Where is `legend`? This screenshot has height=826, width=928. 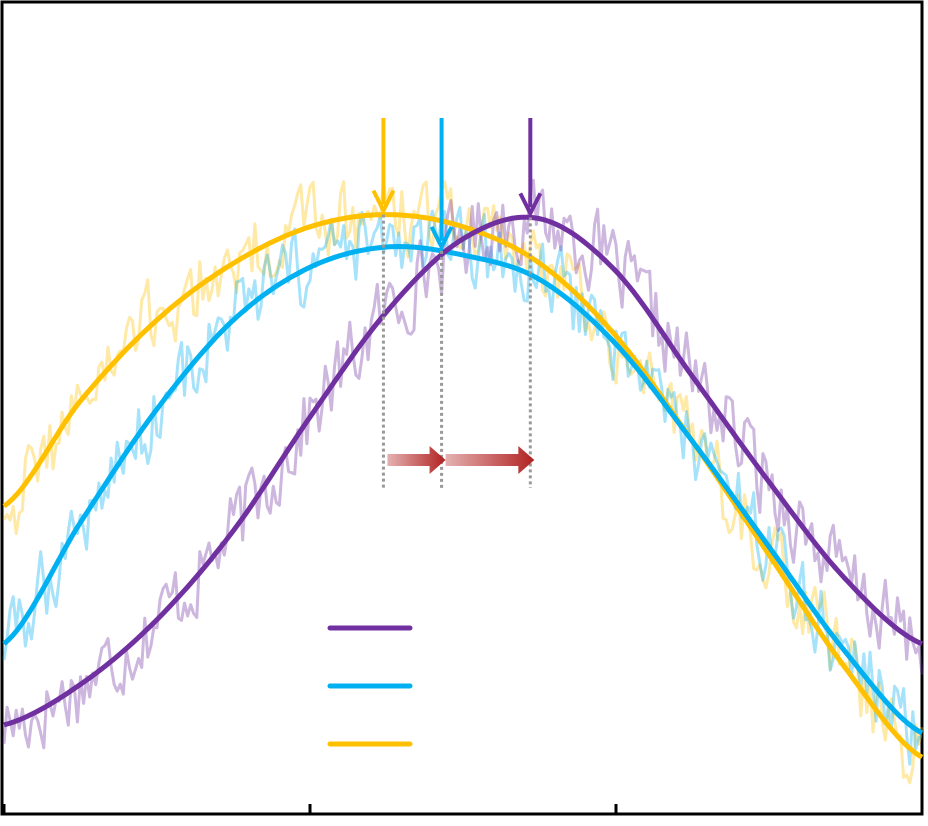 legend is located at coordinates (370, 686).